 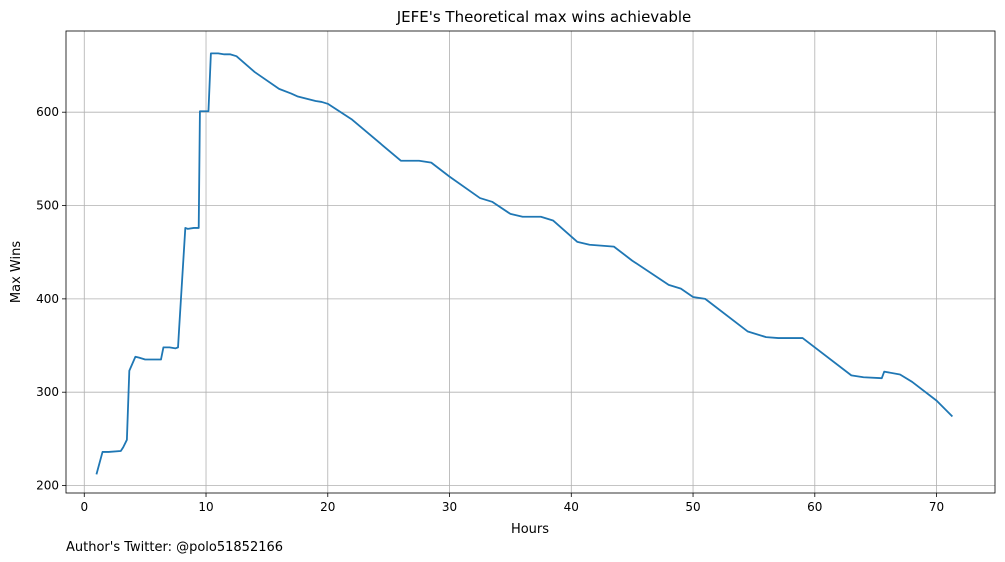 I want to click on y-tick-label: 500, so click(x=47, y=206).